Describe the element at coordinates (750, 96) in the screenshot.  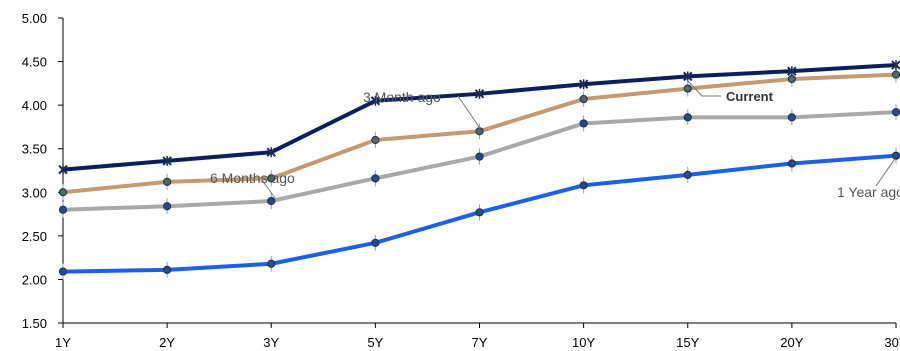
I see `callout-label: Current` at that location.